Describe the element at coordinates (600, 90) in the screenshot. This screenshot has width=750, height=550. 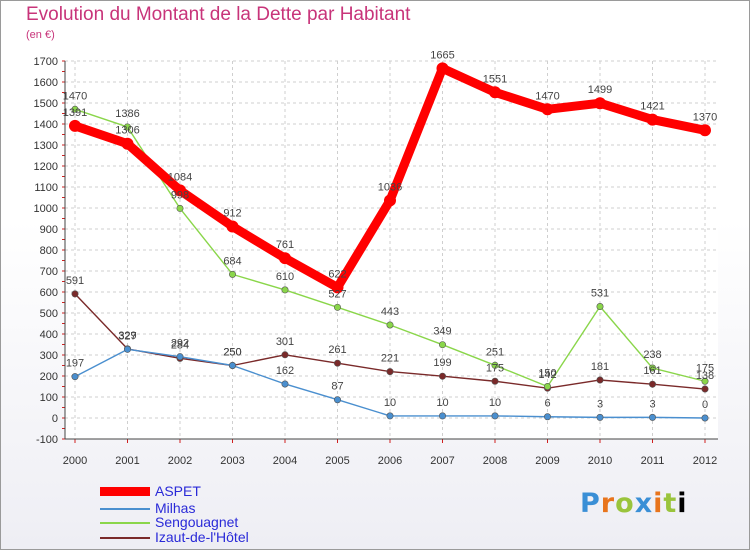
I see `data-label-0: 1499` at that location.